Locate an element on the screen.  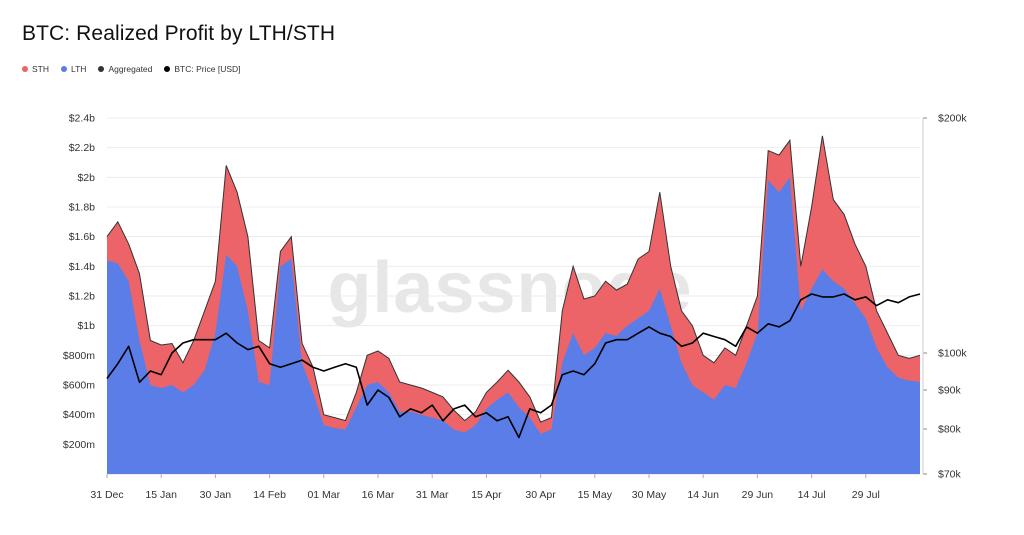
legend-item-price: BTC: Price [USD] is located at coordinates (202, 69).